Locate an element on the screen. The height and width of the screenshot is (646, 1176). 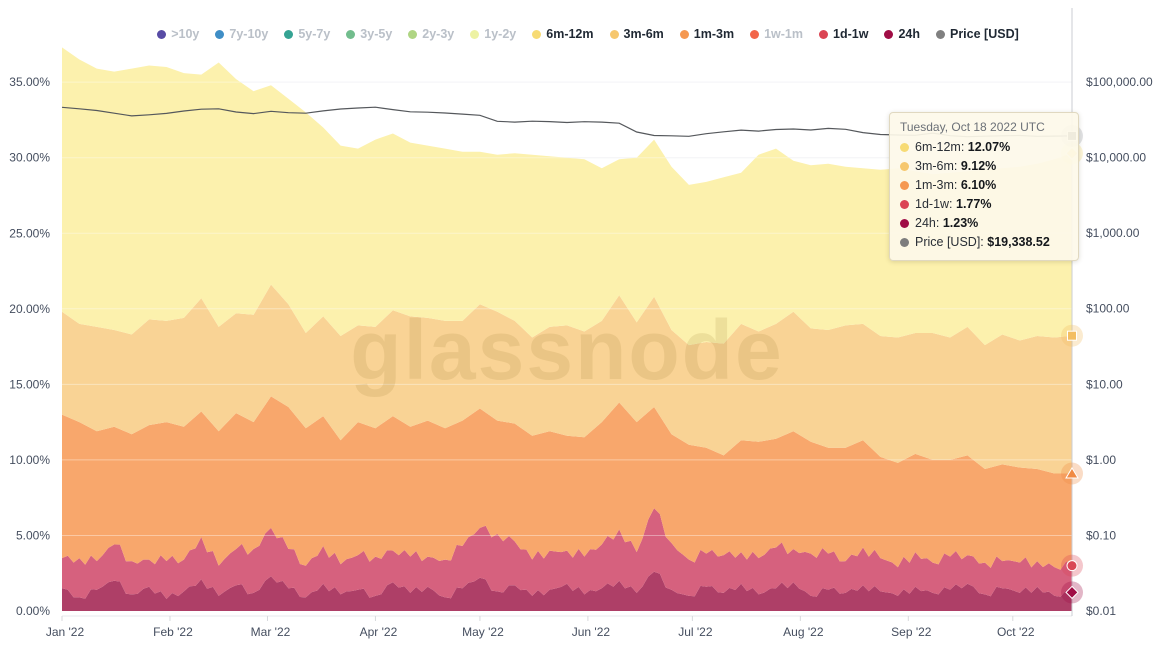
legend-item-1w-1m: 1w-1m is located at coordinates (776, 34).